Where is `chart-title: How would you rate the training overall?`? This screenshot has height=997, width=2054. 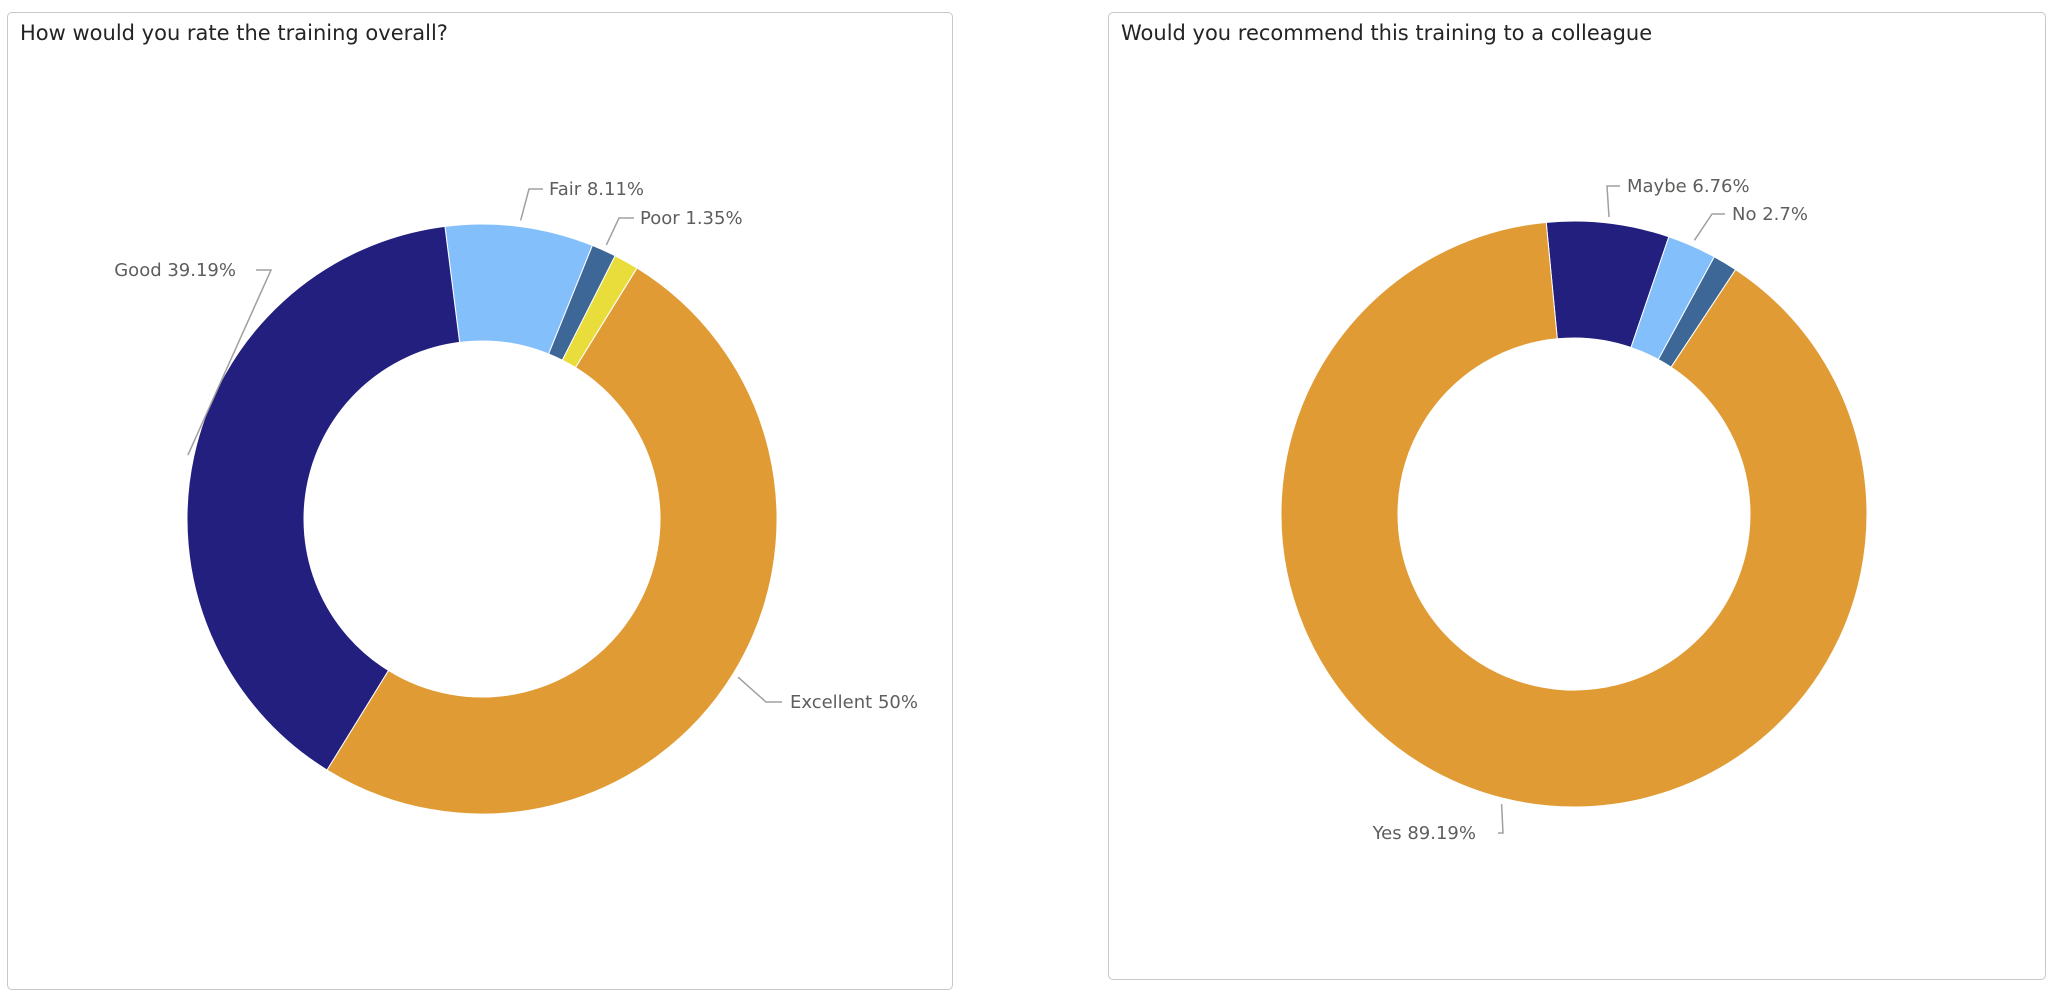 chart-title: How would you rate the training overall? is located at coordinates (234, 33).